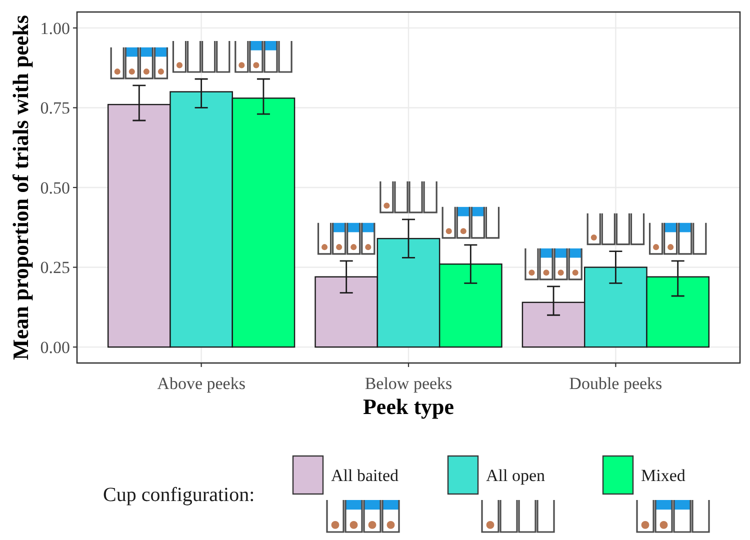 The width and height of the screenshot is (750, 540). I want to click on y-tick-label: 0.50, so click(55, 188).